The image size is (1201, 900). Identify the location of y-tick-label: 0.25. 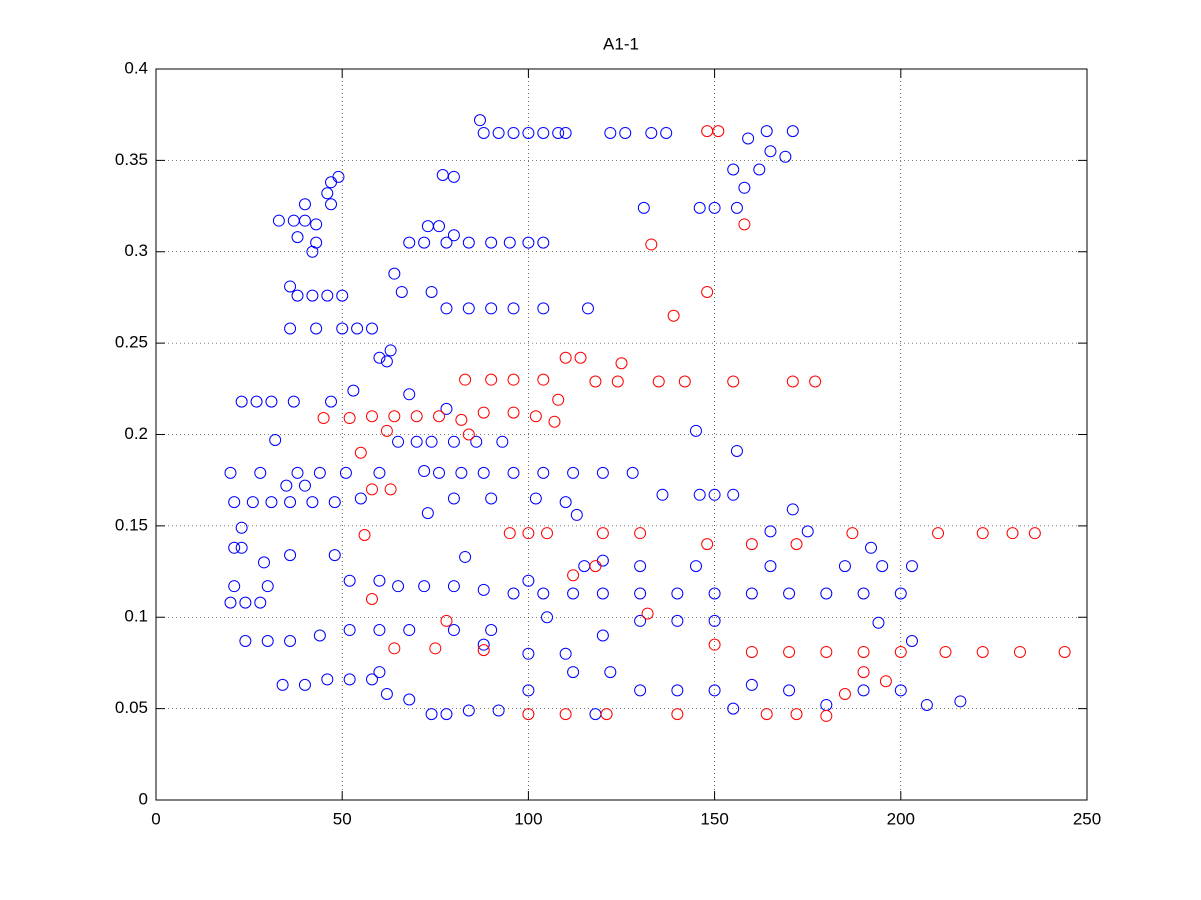
(131, 342).